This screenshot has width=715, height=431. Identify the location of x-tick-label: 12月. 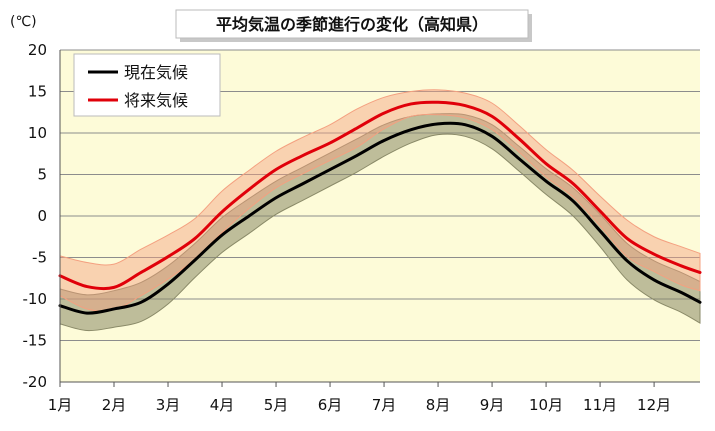
(654, 405).